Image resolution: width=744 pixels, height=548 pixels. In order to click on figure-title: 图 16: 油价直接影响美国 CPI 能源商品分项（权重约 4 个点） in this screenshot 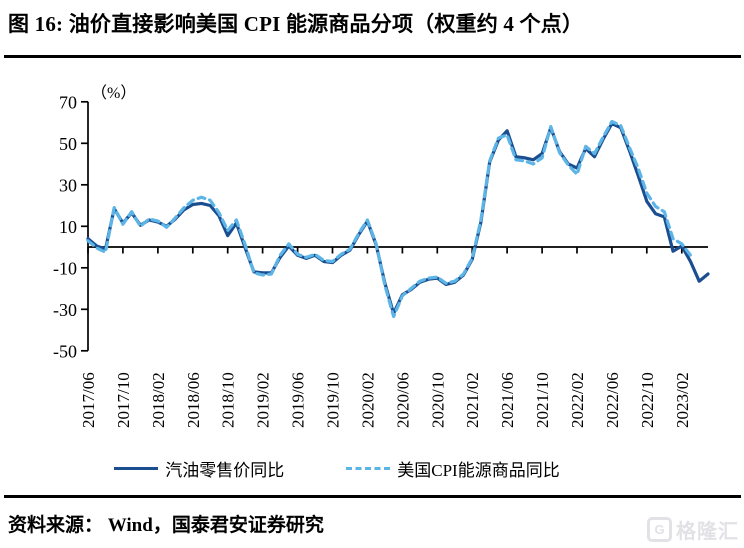, I will do `click(296, 24)`.